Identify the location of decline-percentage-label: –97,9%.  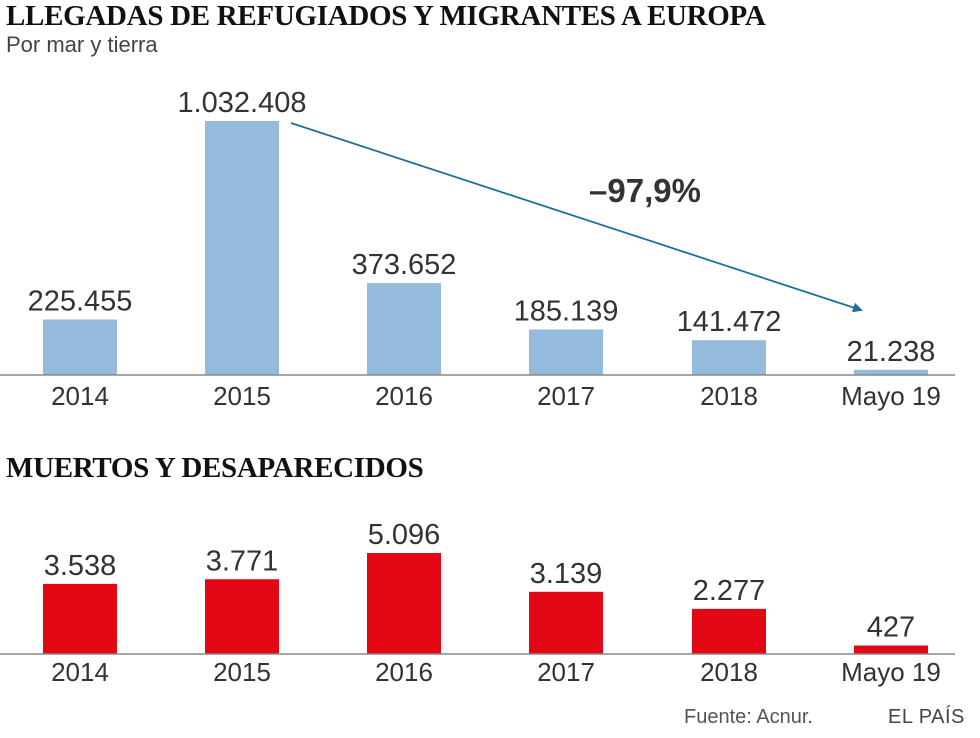
(645, 190).